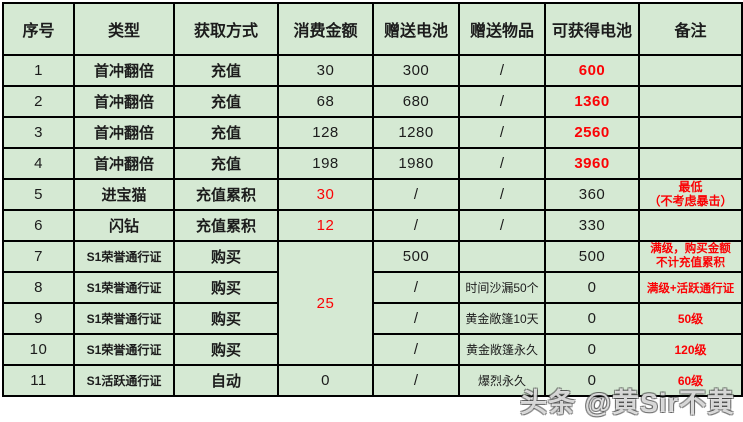 This screenshot has height=422, width=743. I want to click on header-battery-total: 可获得电池, so click(592, 29).